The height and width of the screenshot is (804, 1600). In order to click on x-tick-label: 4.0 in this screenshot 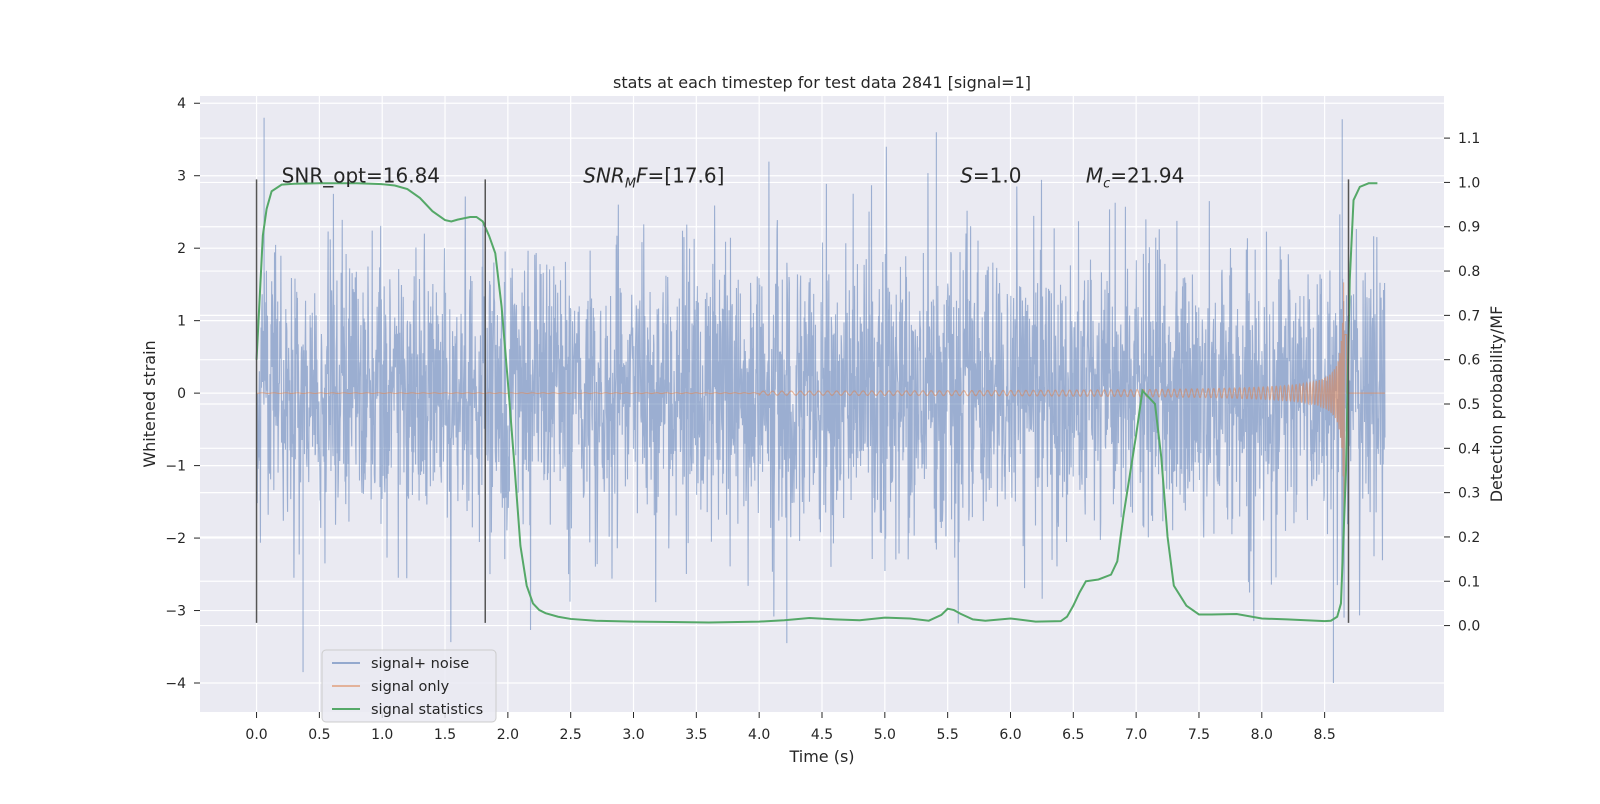, I will do `click(759, 735)`.